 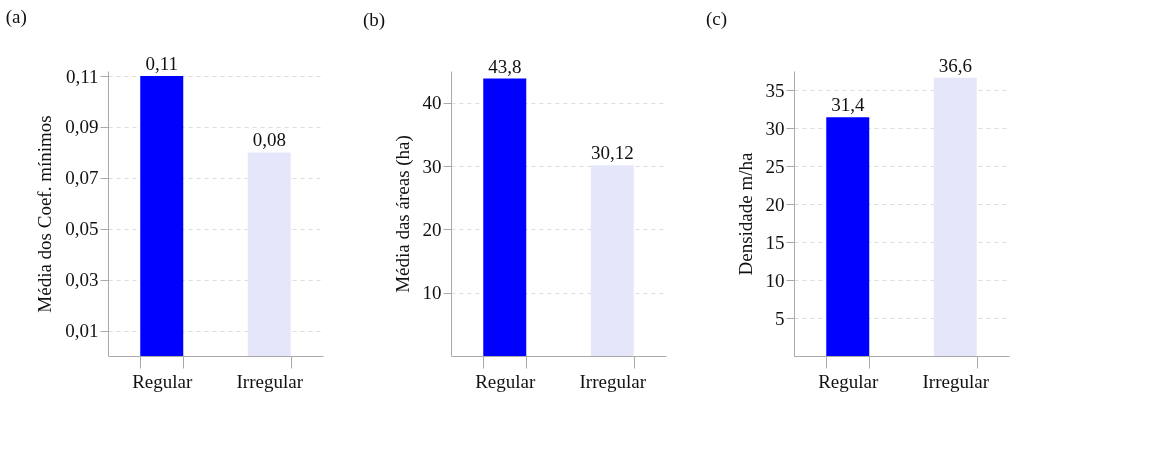 What do you see at coordinates (432, 103) in the screenshot?
I see `y-tick-label: 40` at bounding box center [432, 103].